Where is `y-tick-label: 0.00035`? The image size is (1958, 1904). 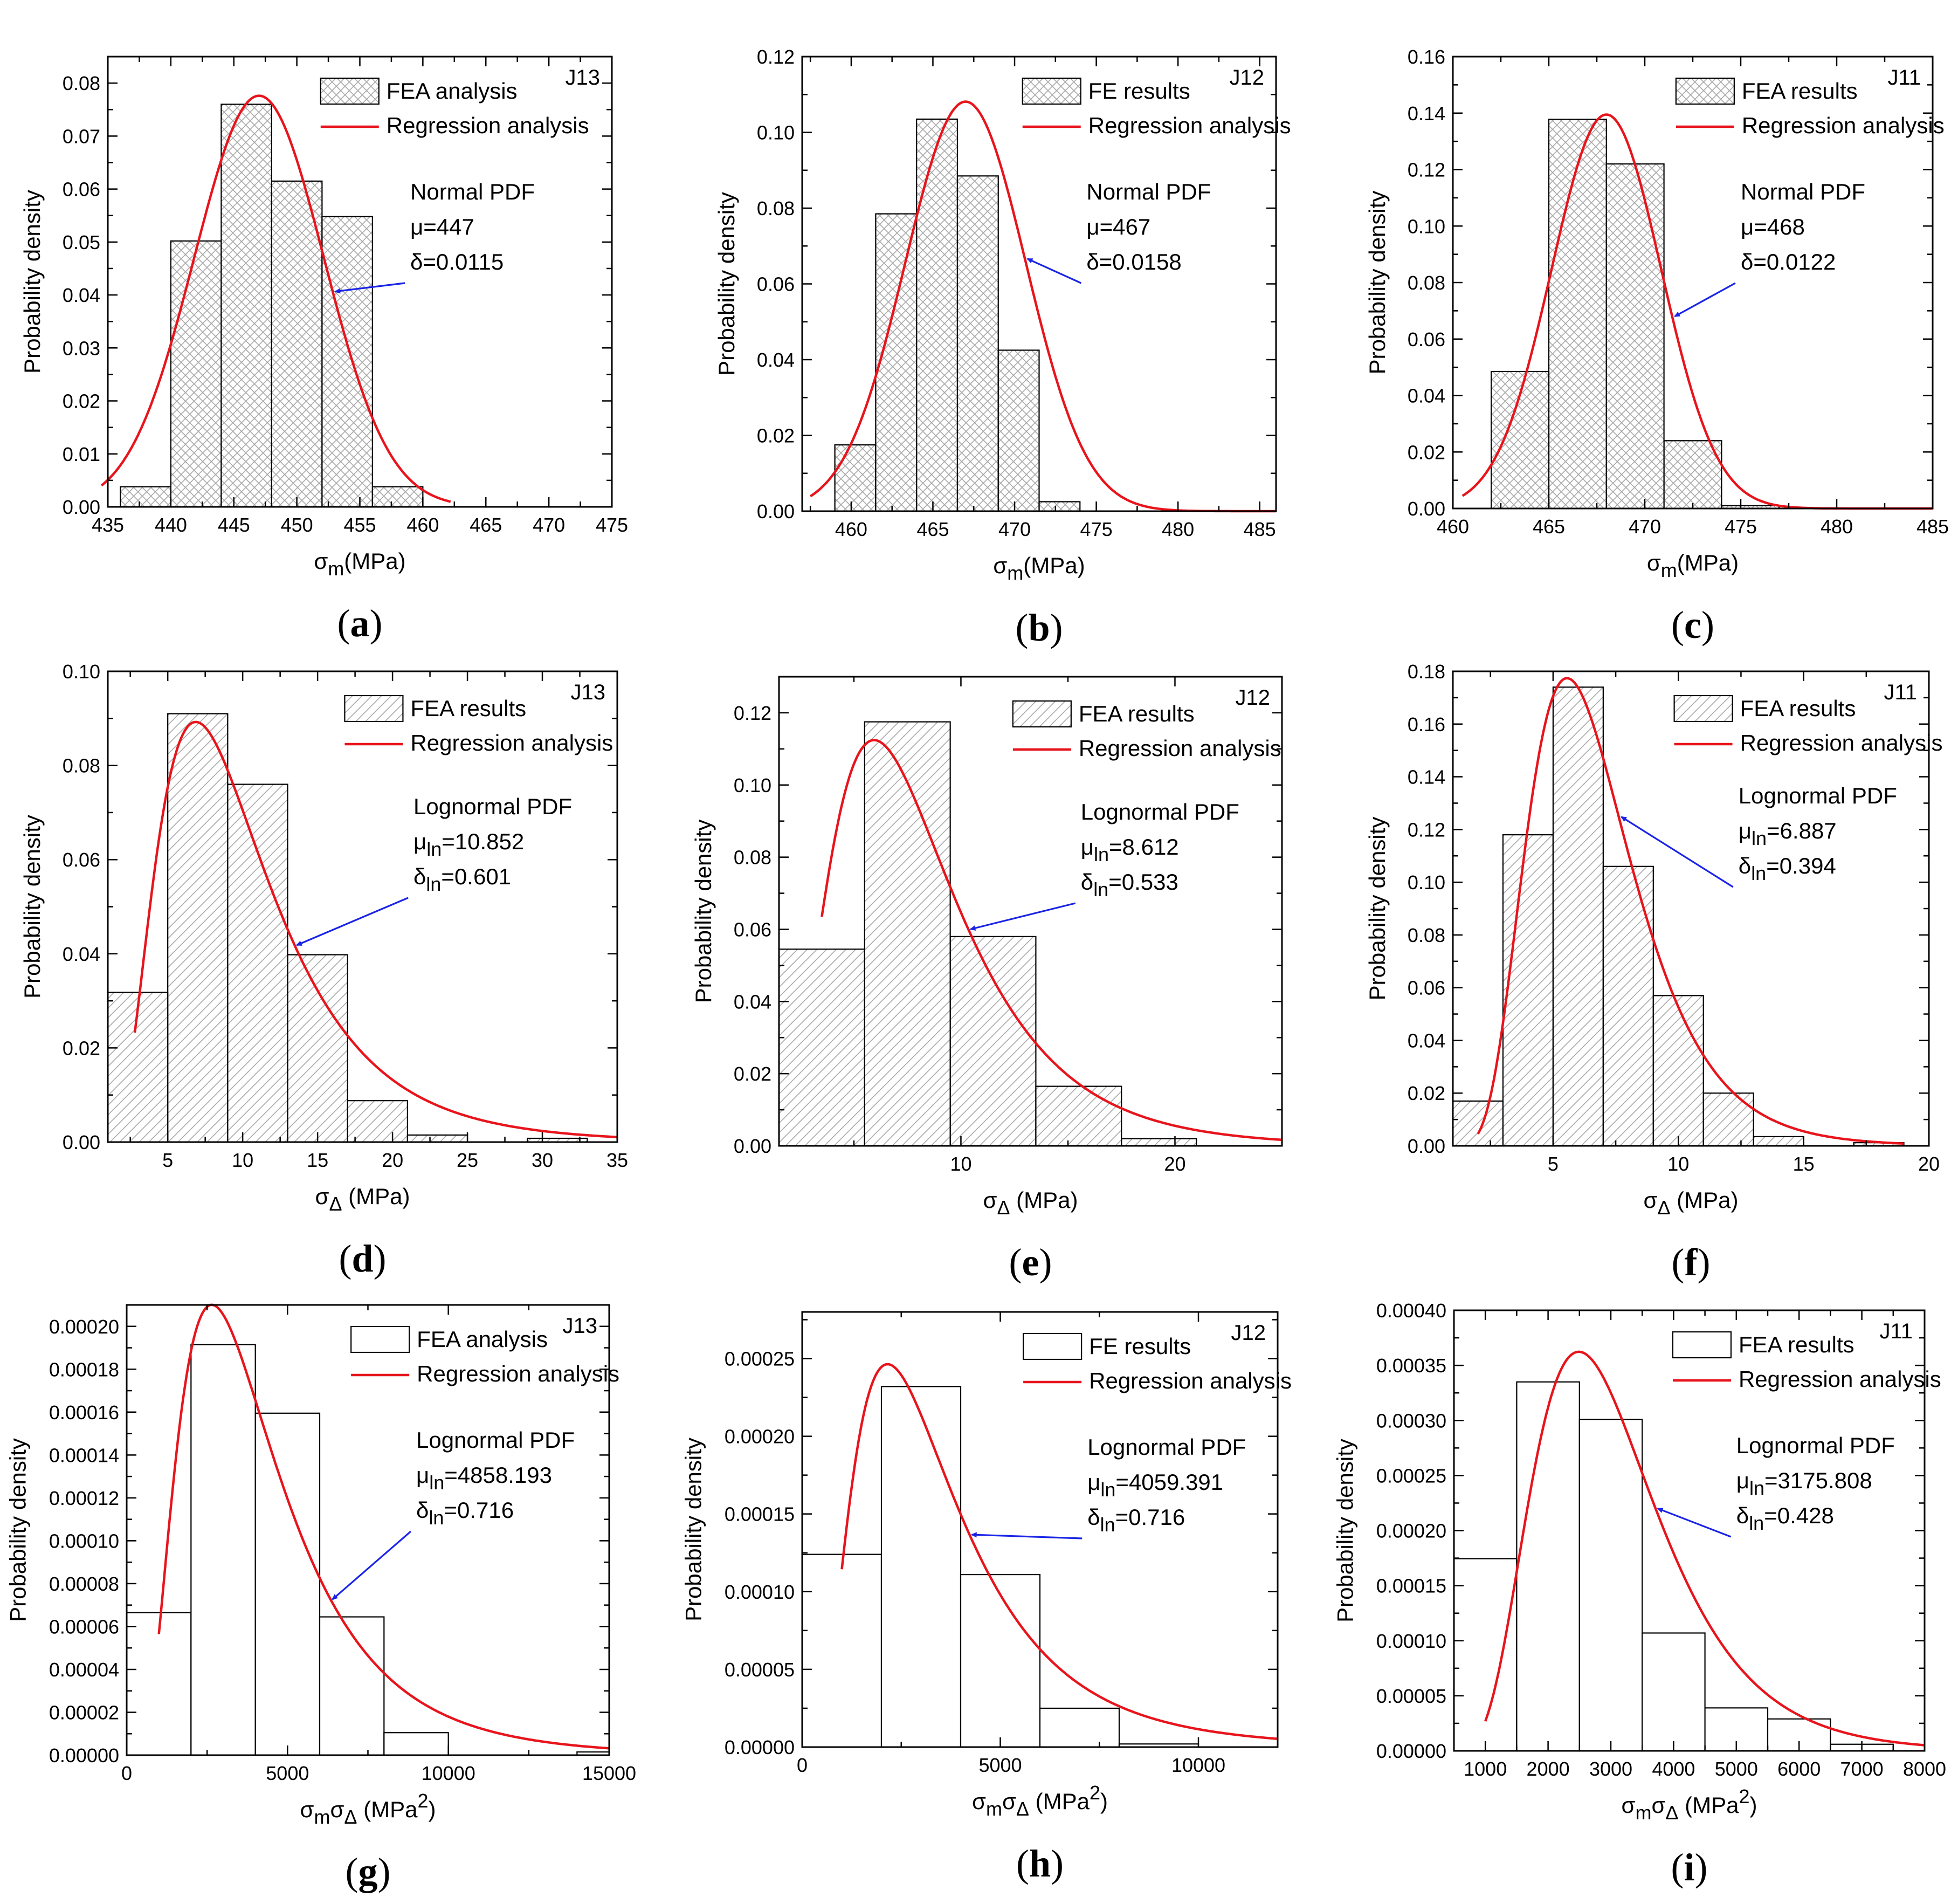
y-tick-label: 0.00035 is located at coordinates (1411, 1366).